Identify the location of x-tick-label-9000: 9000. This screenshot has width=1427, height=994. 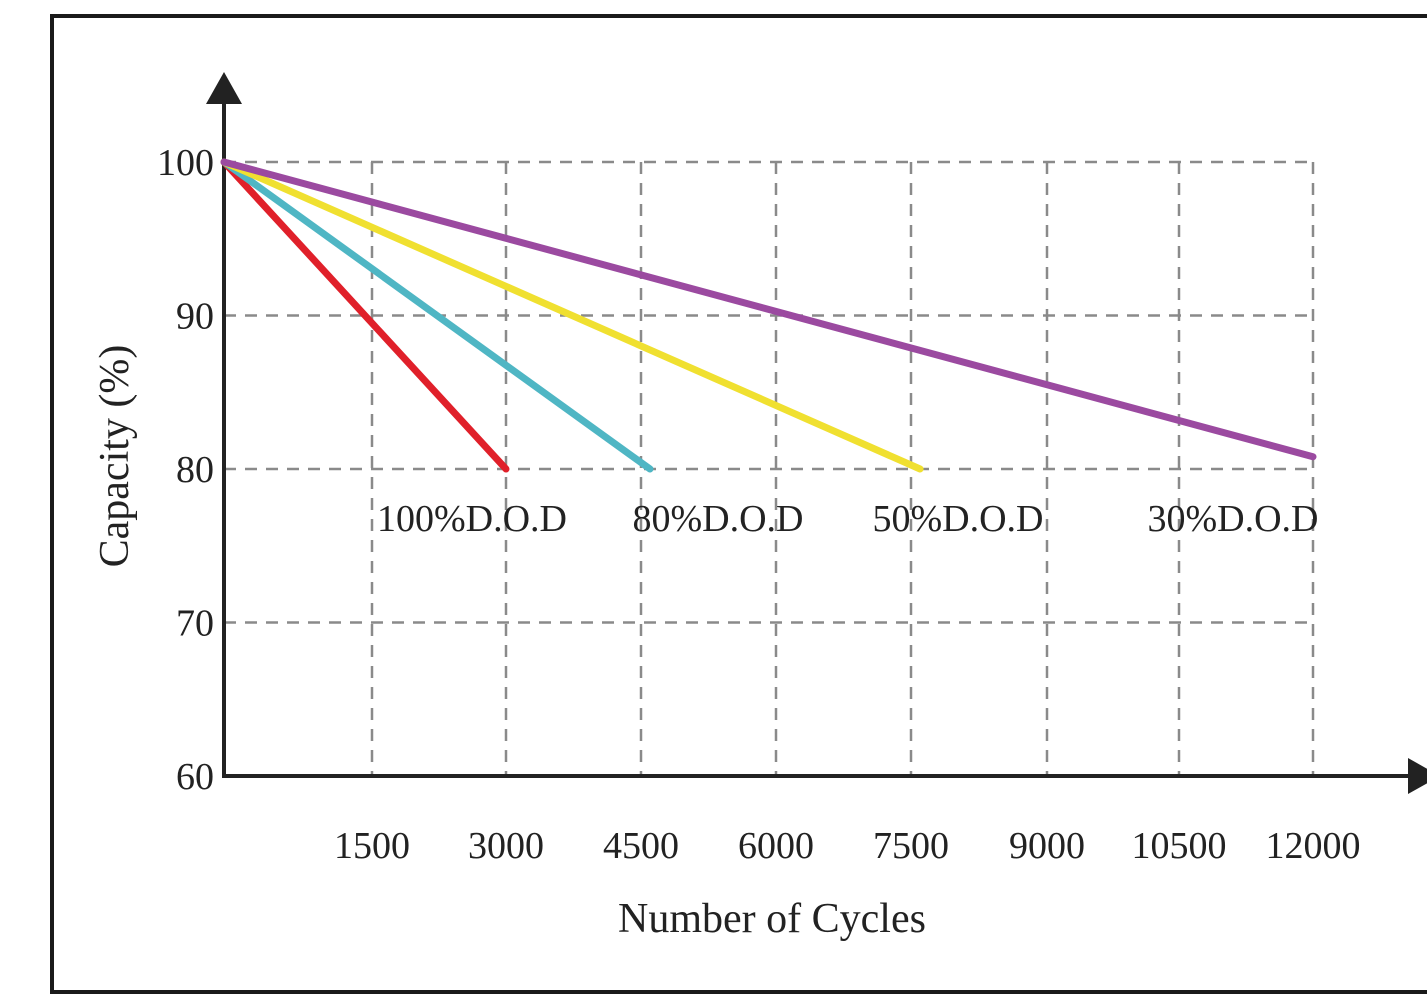
(1047, 846).